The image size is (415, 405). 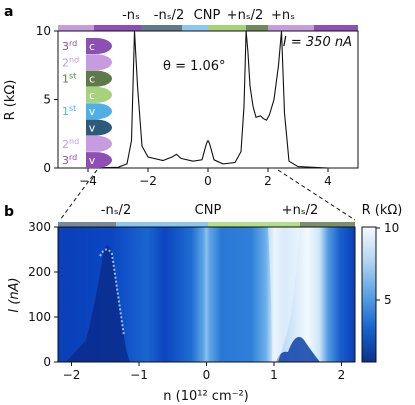 I want to click on colorbar, so click(x=369, y=294).